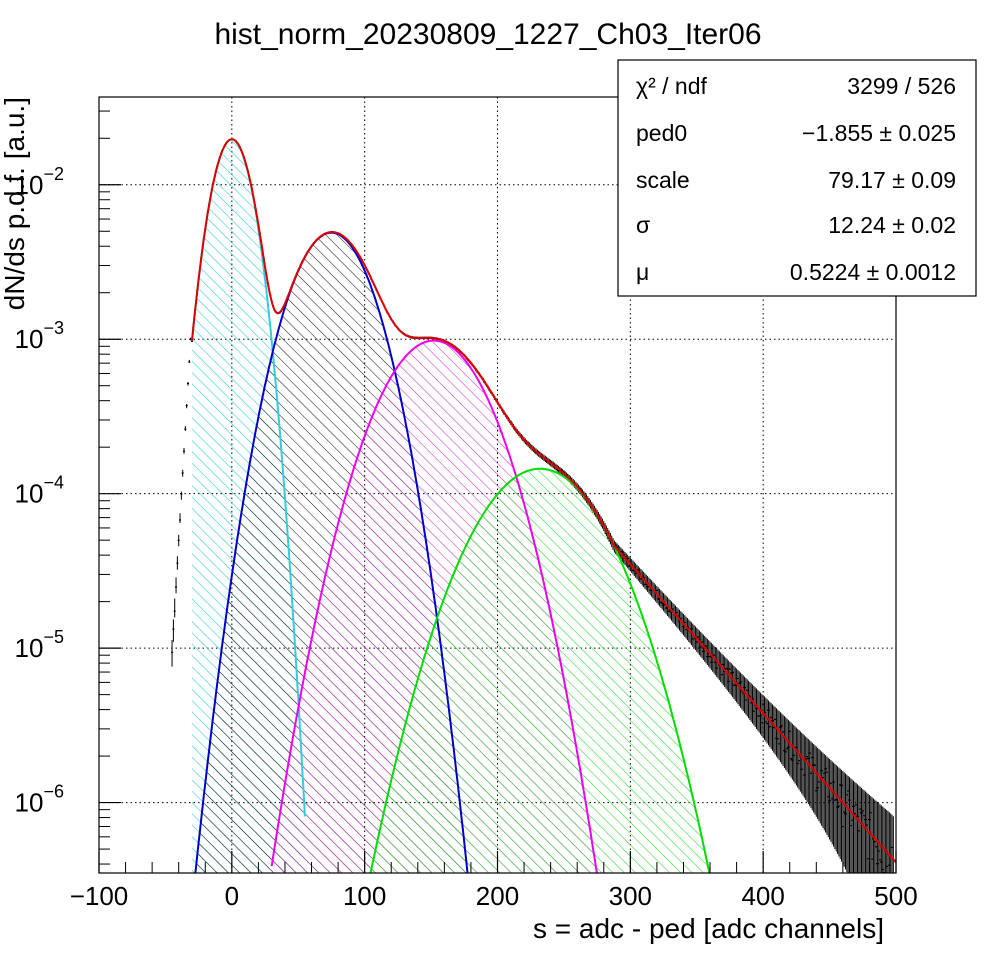 Image resolution: width=996 pixels, height=972 pixels. I want to click on stats-row-label: ped0, so click(661, 133).